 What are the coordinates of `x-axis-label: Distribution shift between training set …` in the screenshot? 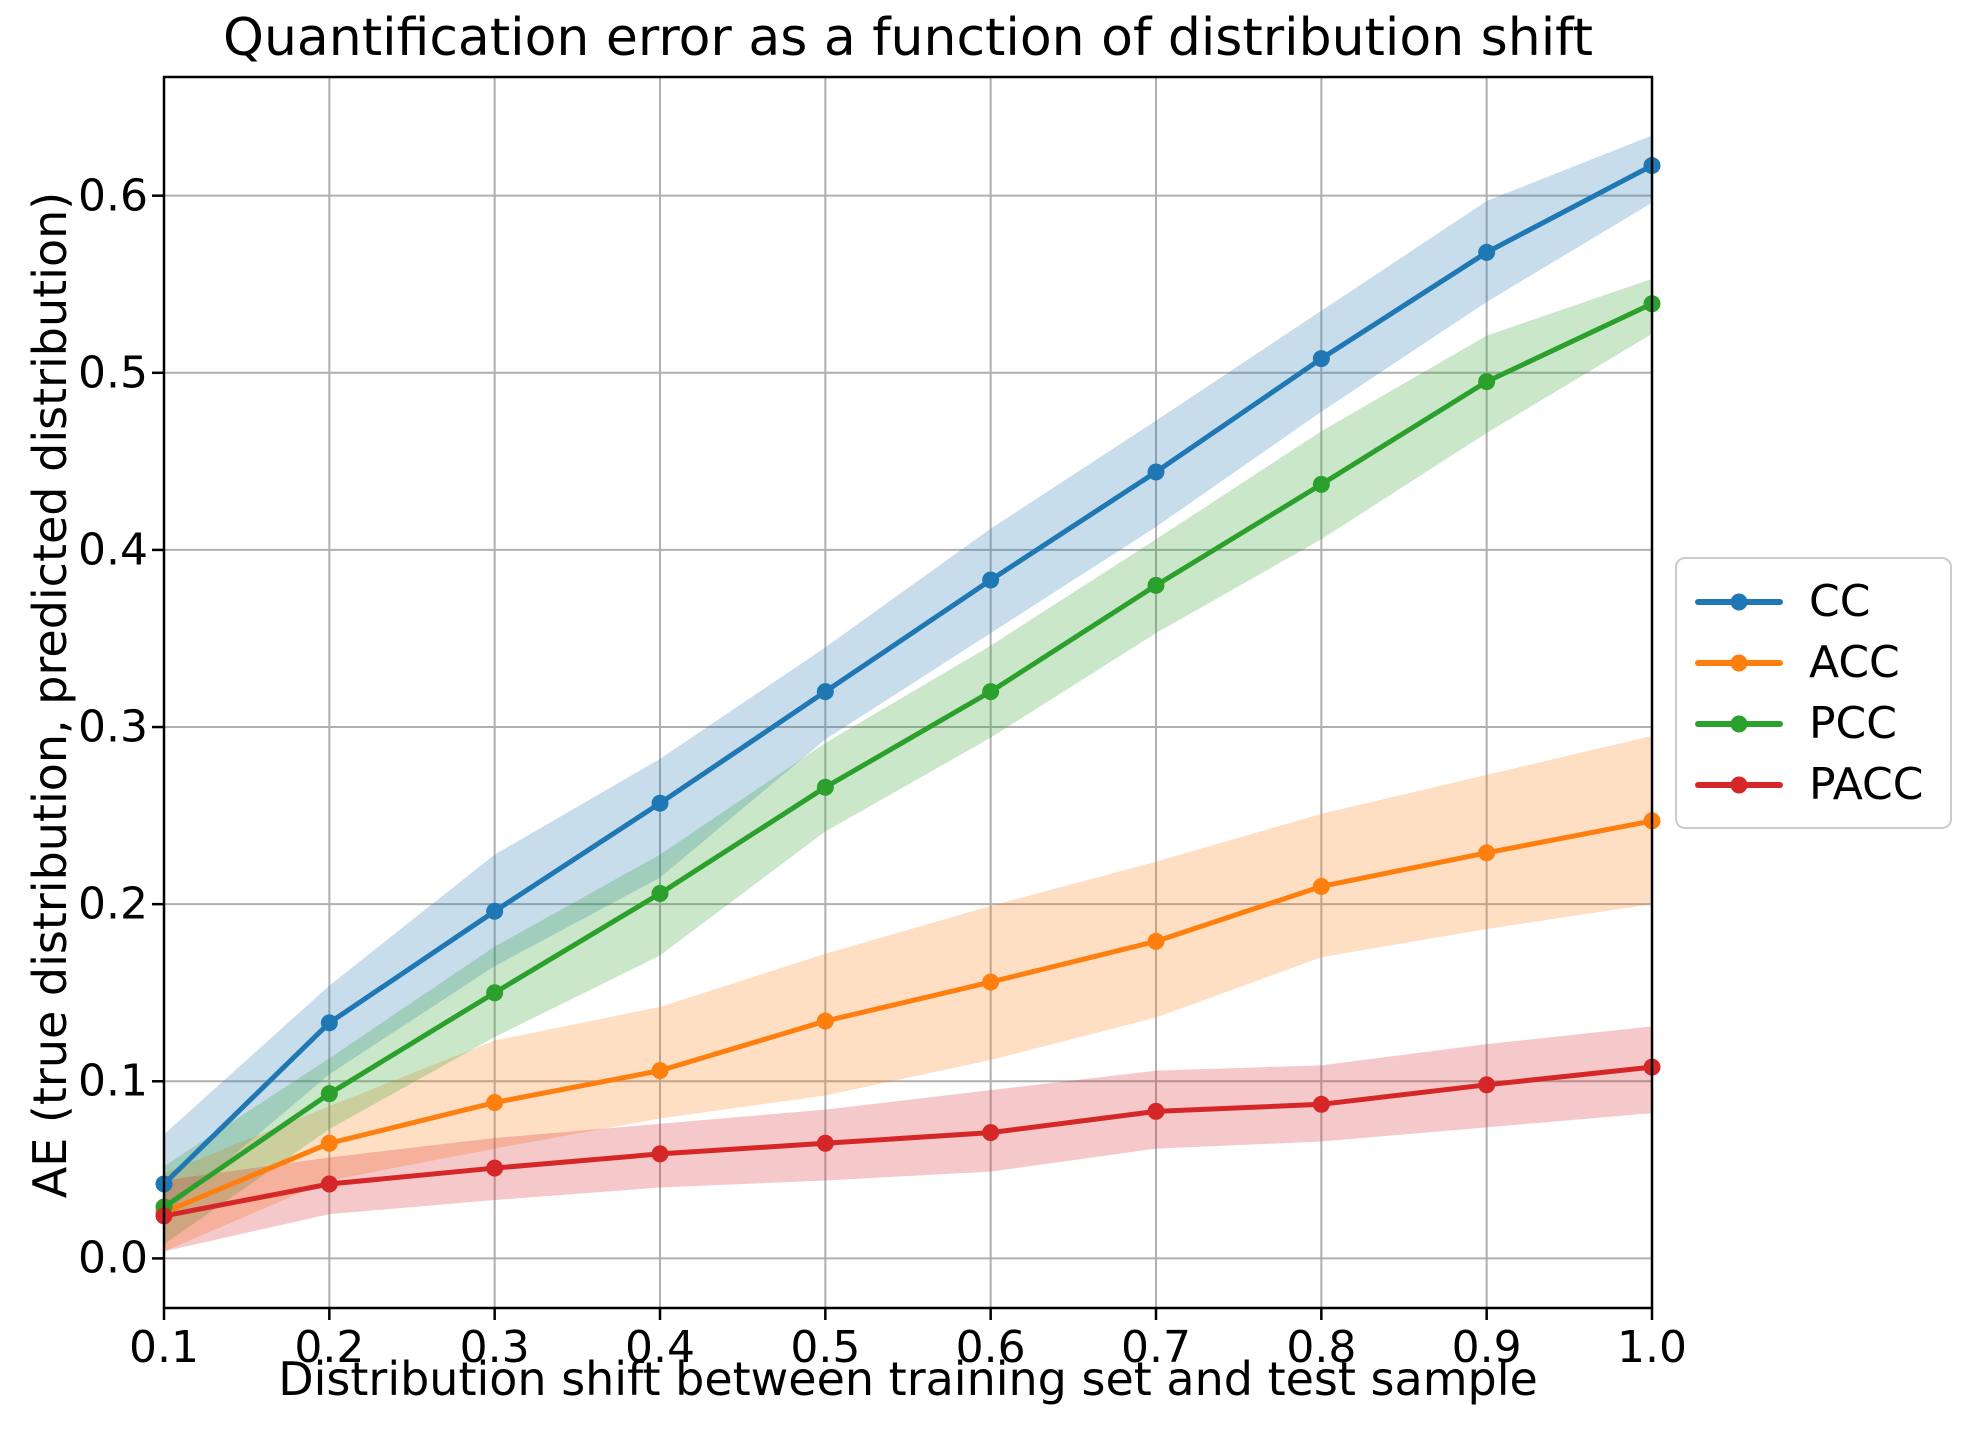 It's located at (908, 1379).